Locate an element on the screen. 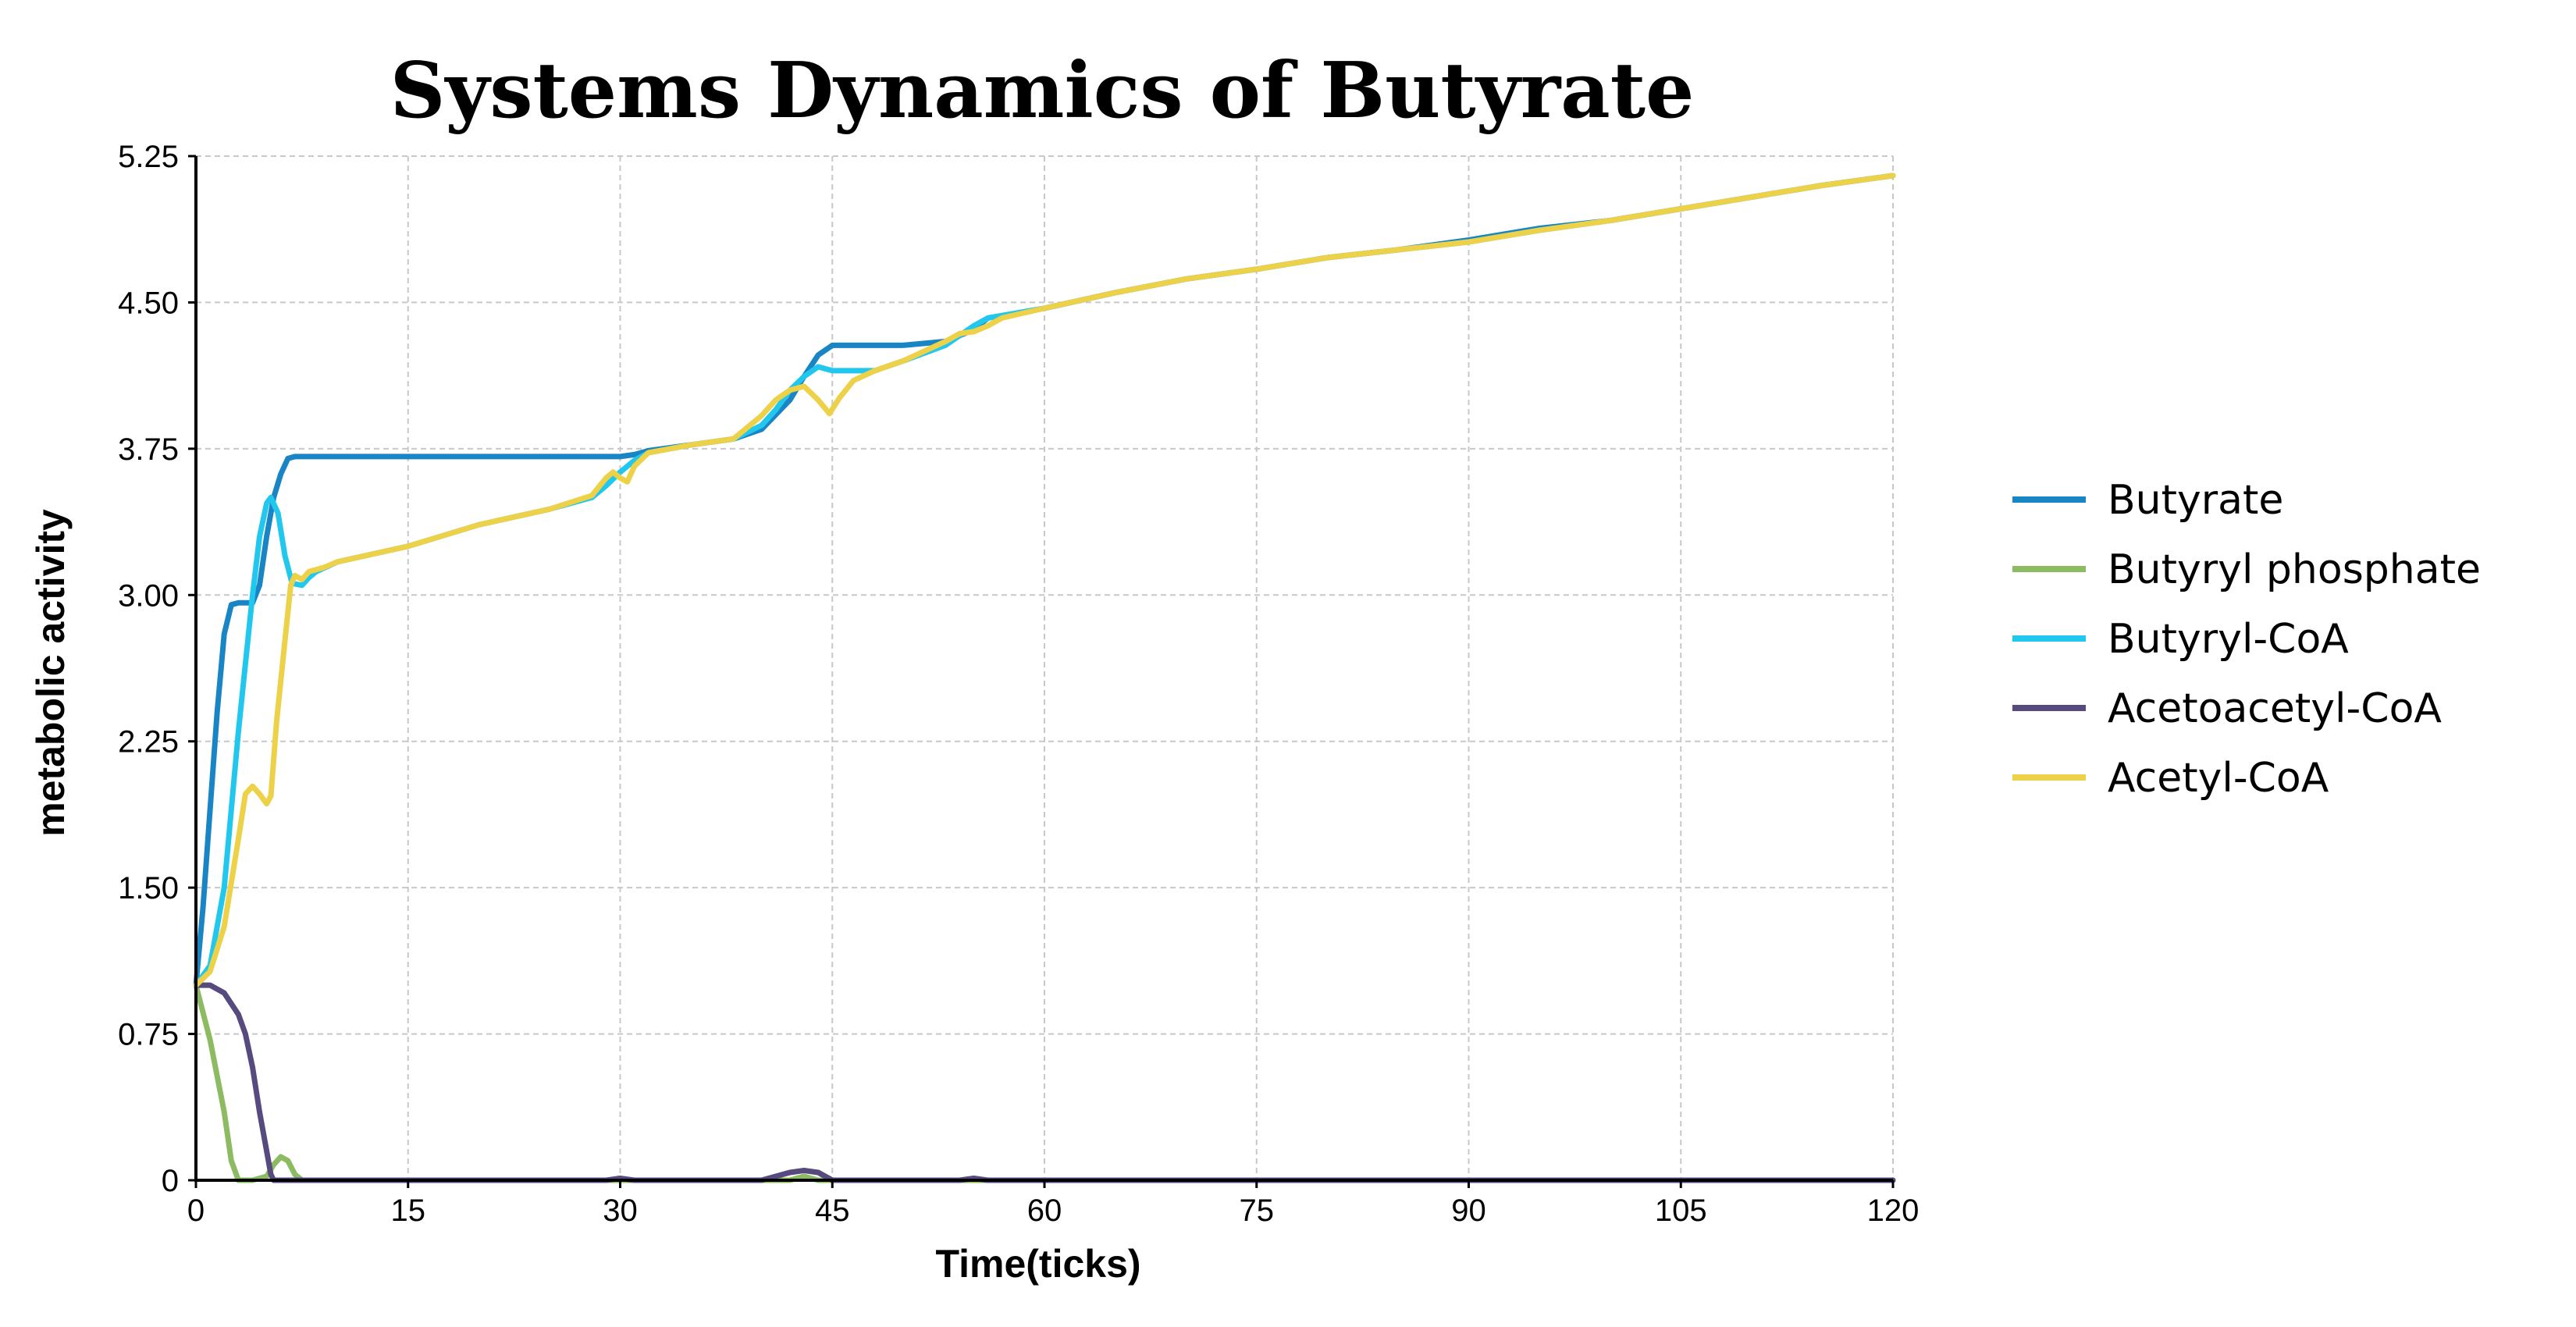  y-tick-label: 3.75 is located at coordinates (148, 449).